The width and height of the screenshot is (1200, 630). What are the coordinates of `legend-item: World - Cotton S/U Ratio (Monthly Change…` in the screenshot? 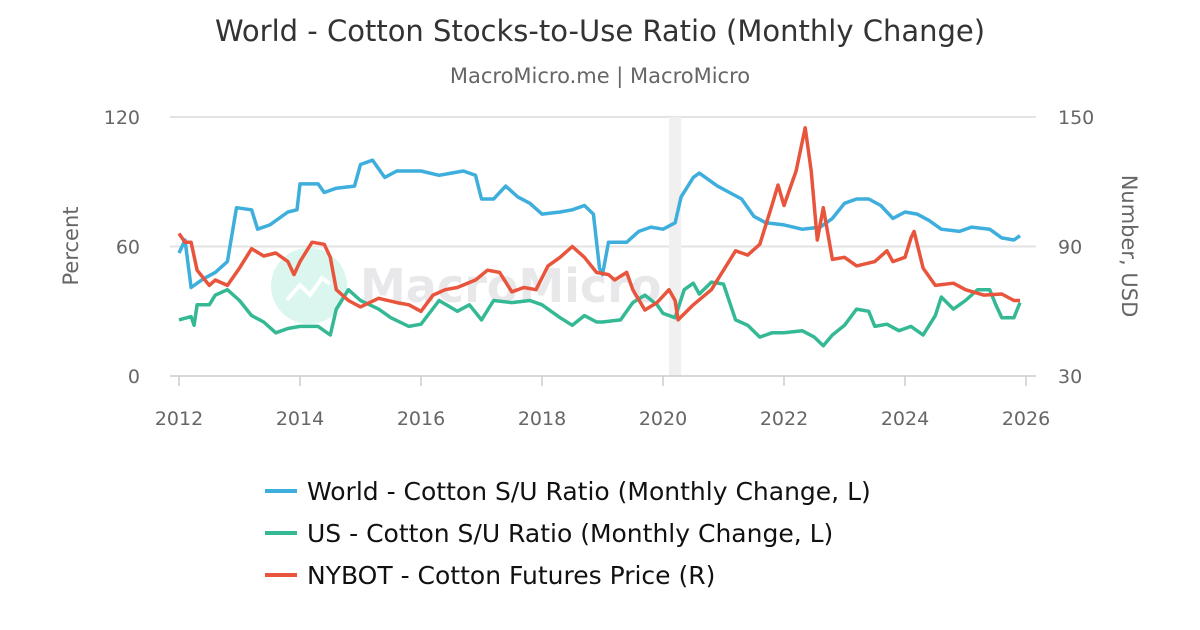 It's located at (568, 491).